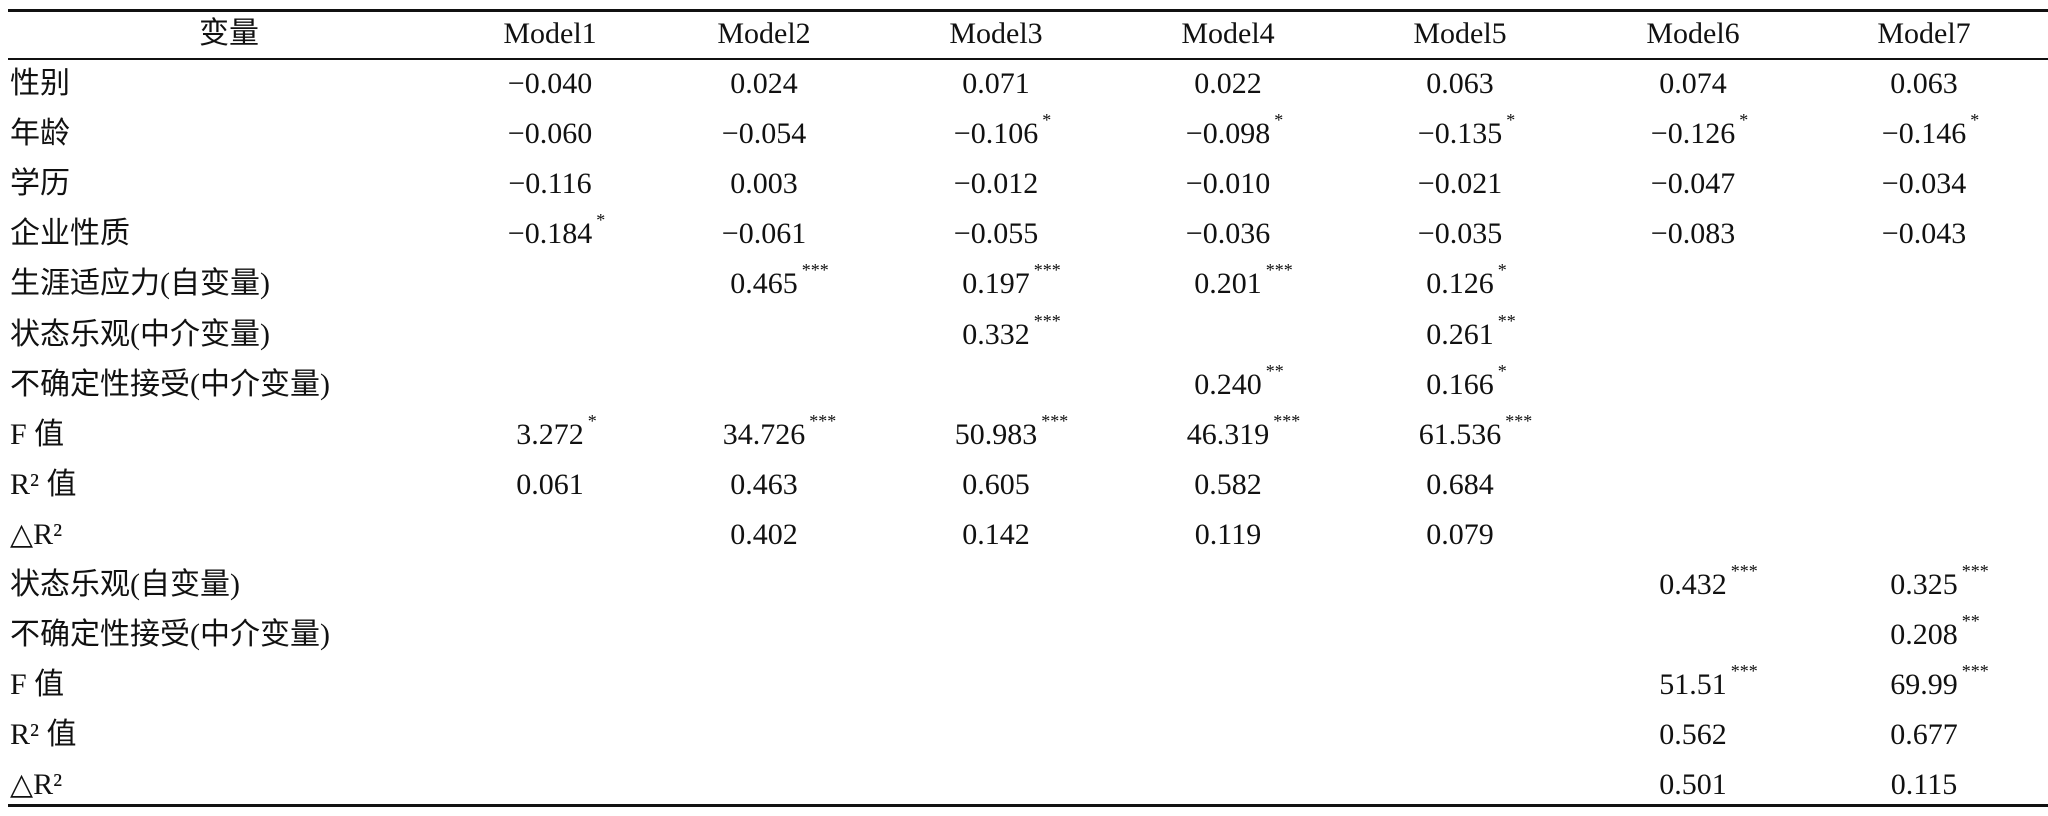 This screenshot has height=816, width=2048. Describe the element at coordinates (1228, 184) in the screenshot. I see `cell-value: −0.010` at that location.